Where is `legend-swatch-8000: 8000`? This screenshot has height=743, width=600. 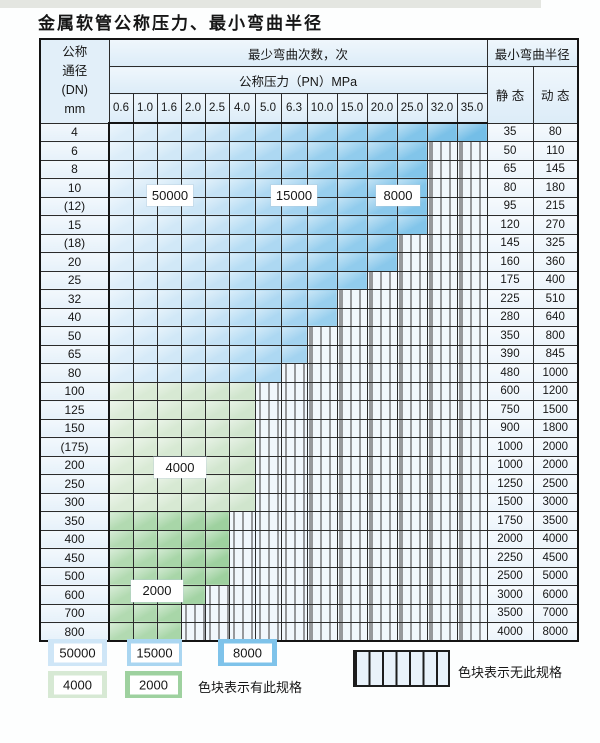 legend-swatch-8000: 8000 is located at coordinates (247, 652).